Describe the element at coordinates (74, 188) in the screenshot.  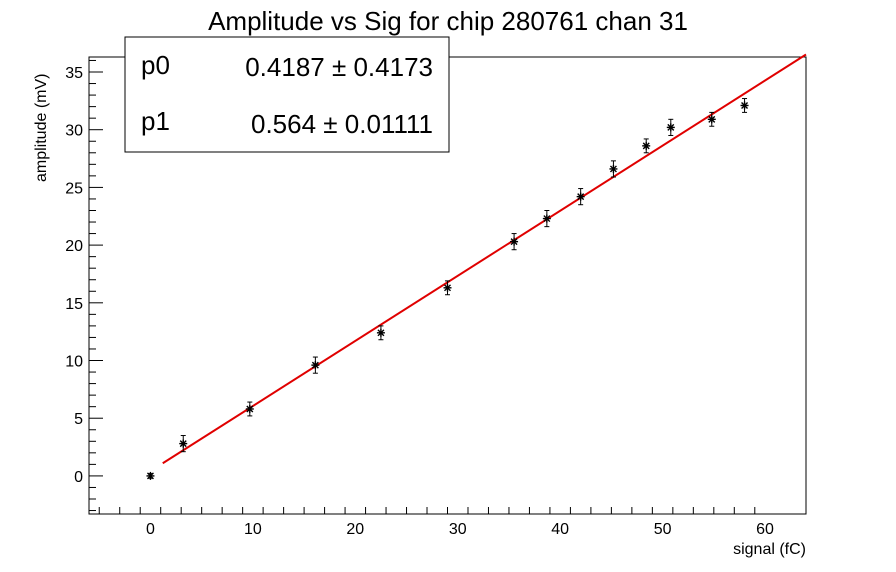
I see `y-tick-label: 25` at that location.